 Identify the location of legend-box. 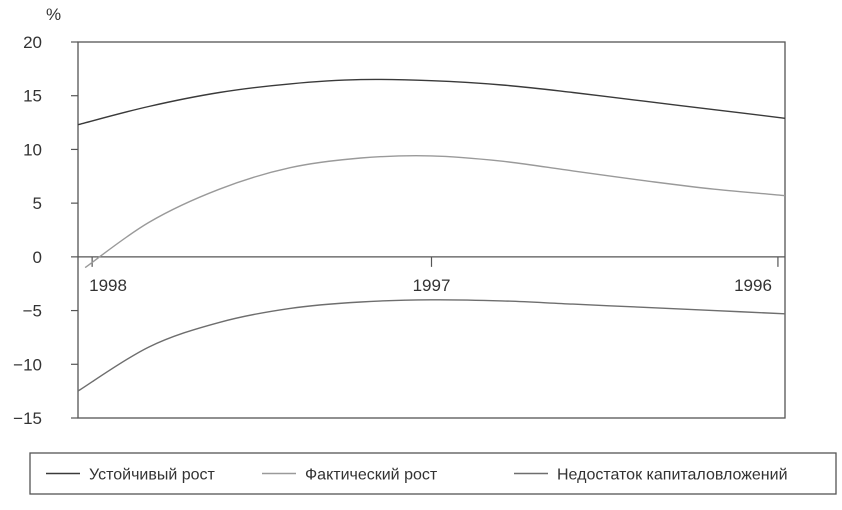
(433, 473).